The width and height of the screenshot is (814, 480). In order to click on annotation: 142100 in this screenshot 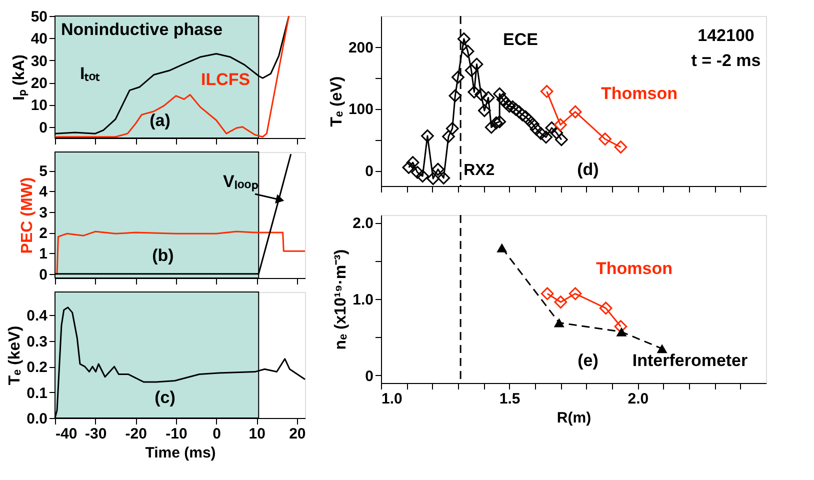, I will do `click(726, 35)`.